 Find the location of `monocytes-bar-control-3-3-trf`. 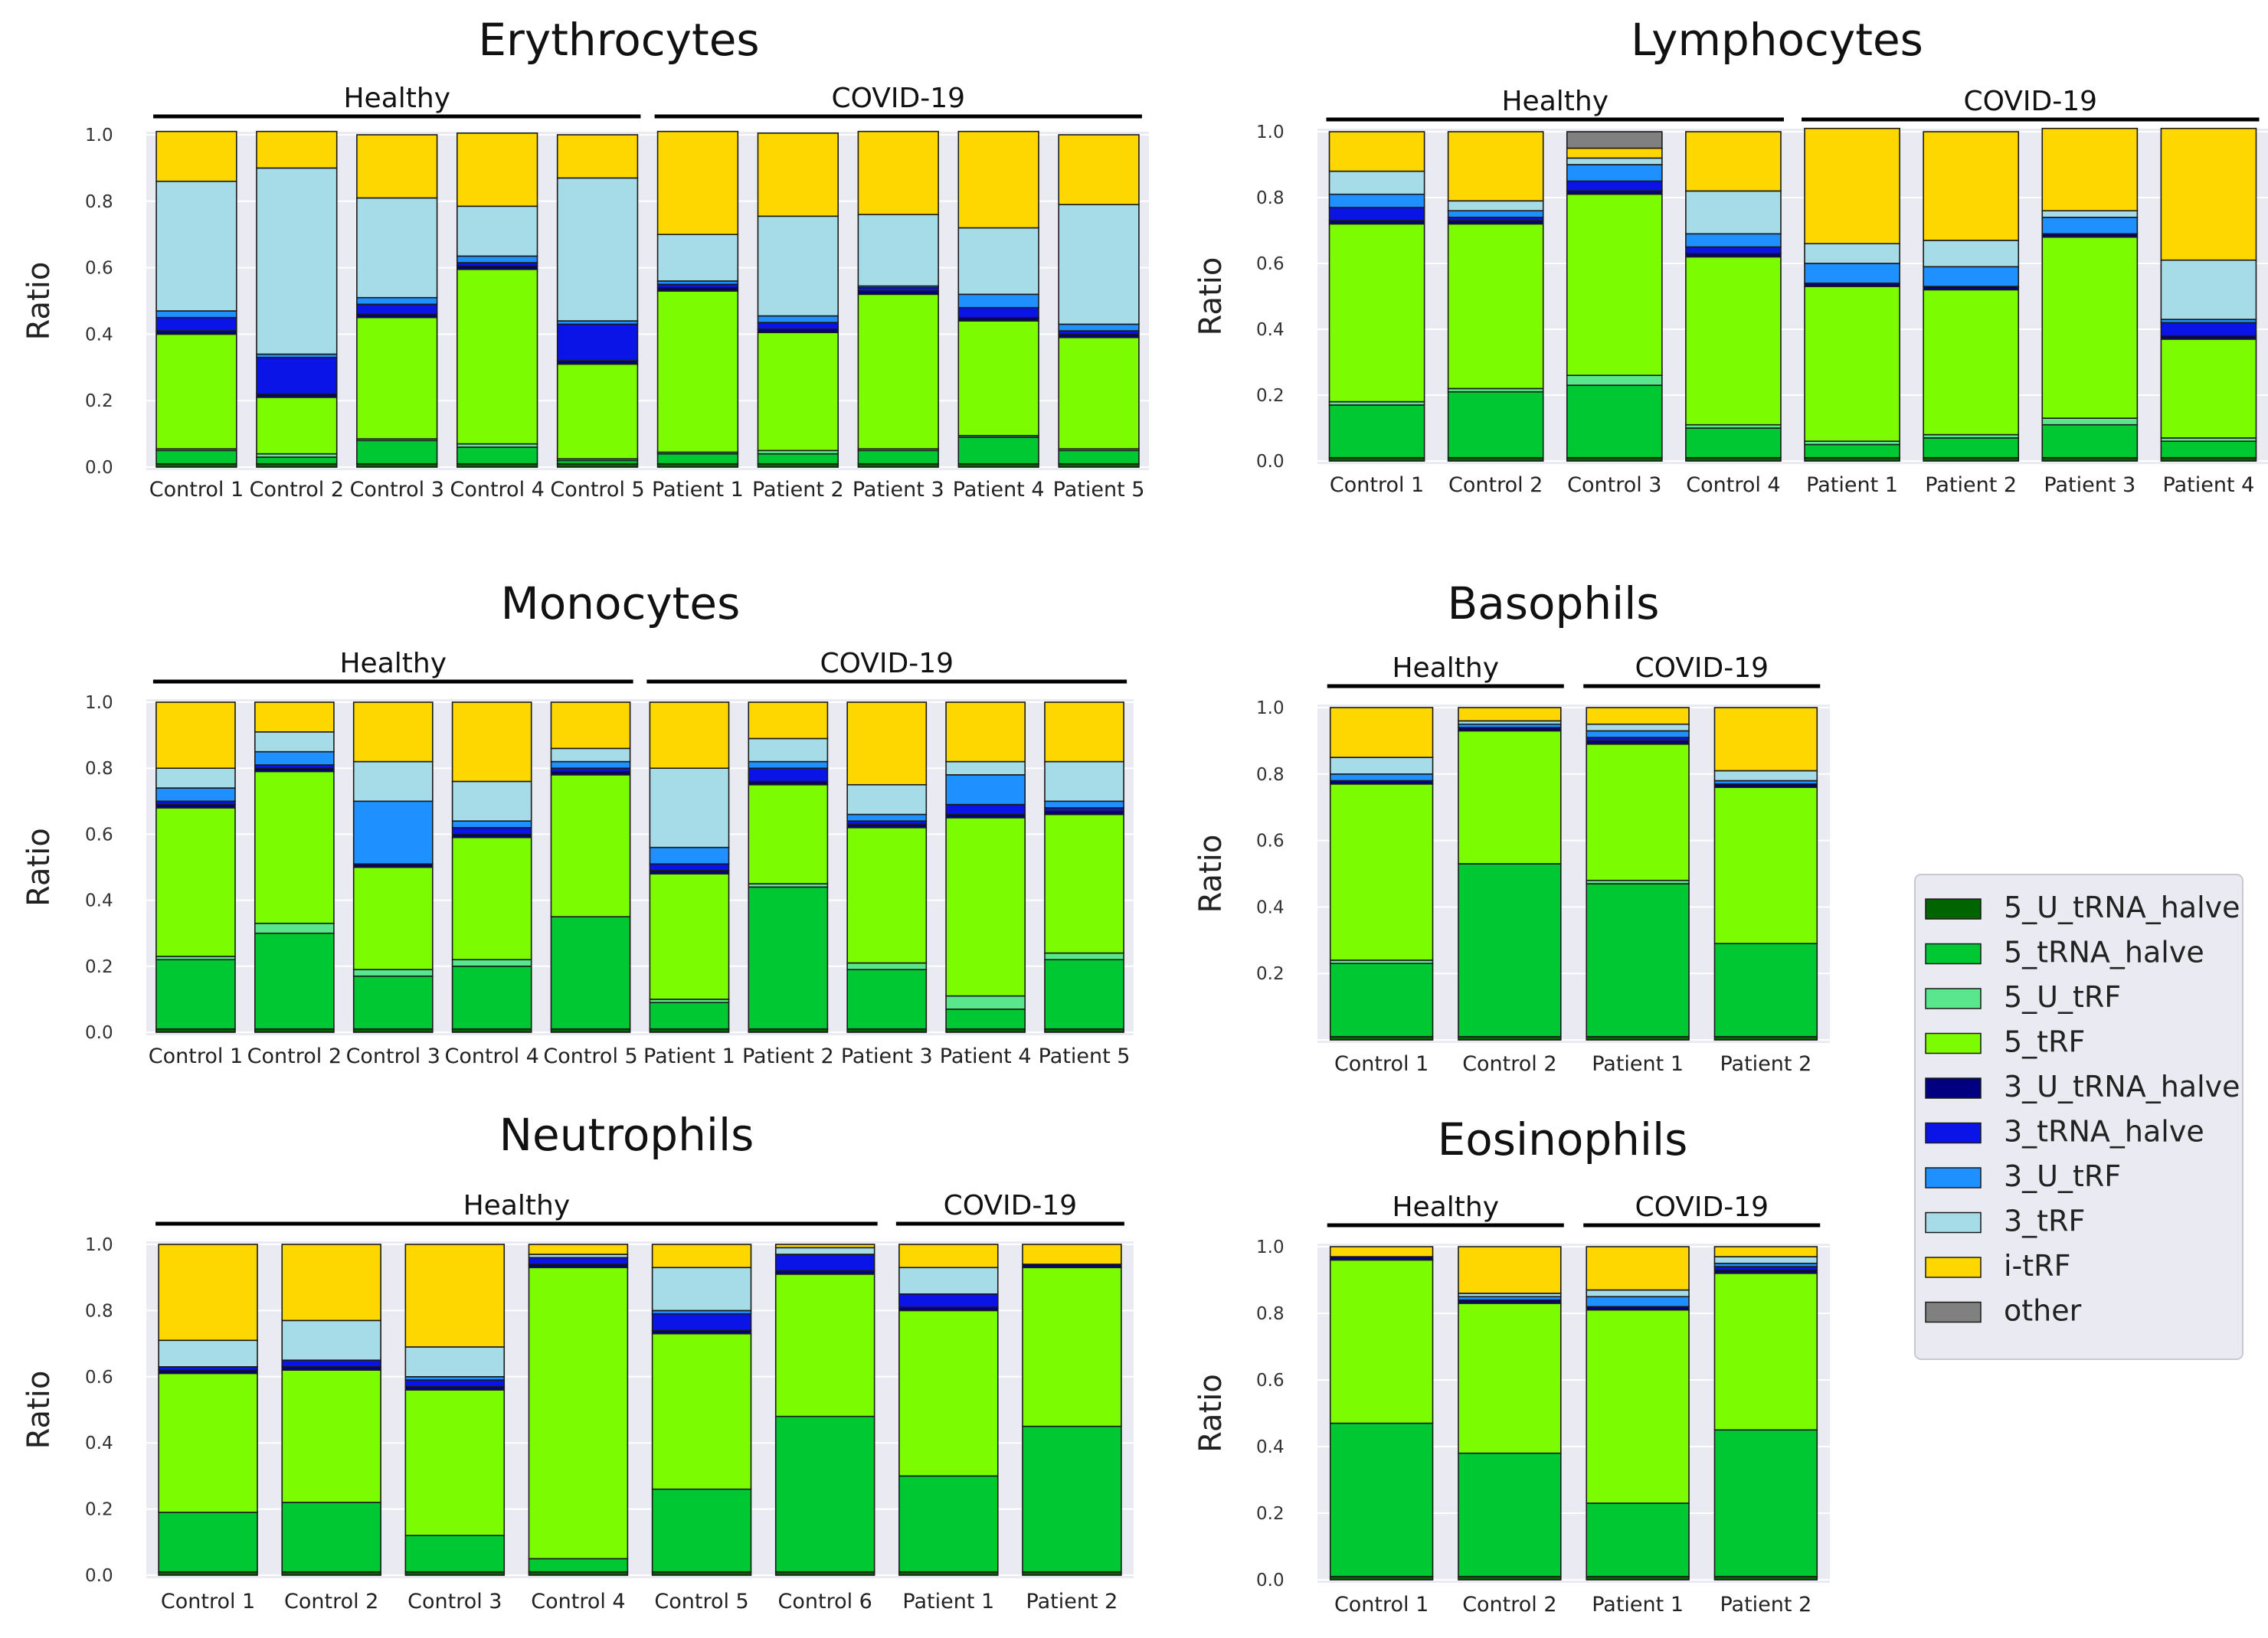

monocytes-bar-control-3-3-trf is located at coordinates (393, 781).